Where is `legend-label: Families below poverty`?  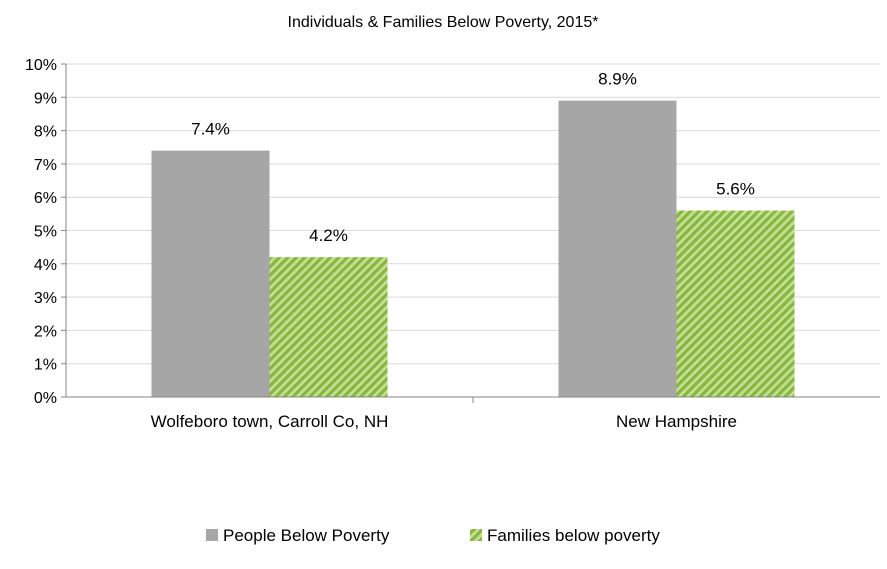 legend-label: Families below poverty is located at coordinates (573, 535).